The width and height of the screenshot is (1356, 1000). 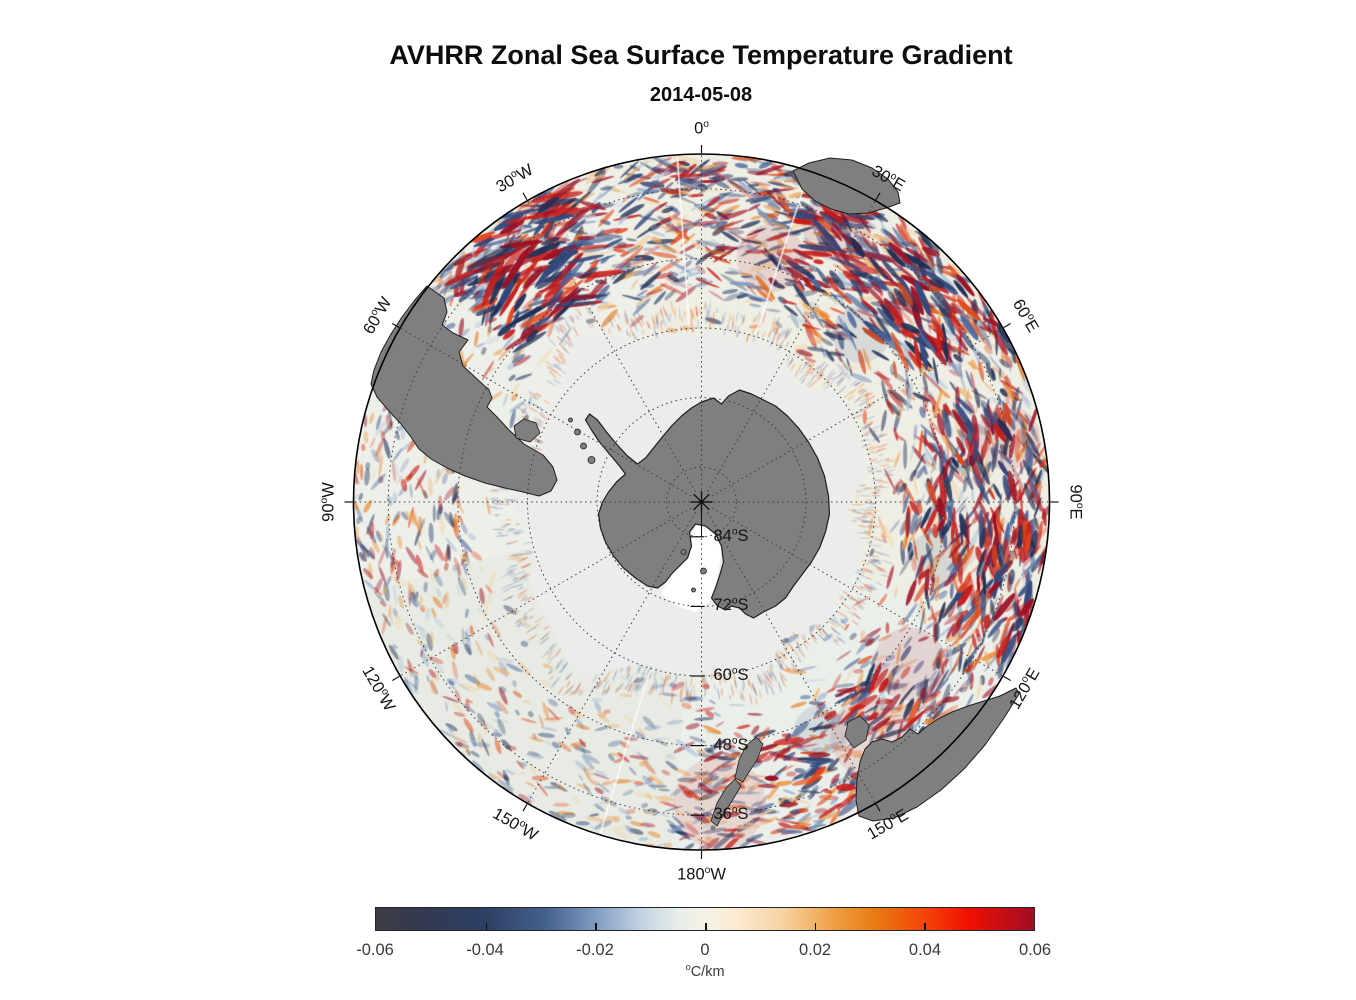 I want to click on meridian-label-120E: 120oE, so click(x=1024, y=688).